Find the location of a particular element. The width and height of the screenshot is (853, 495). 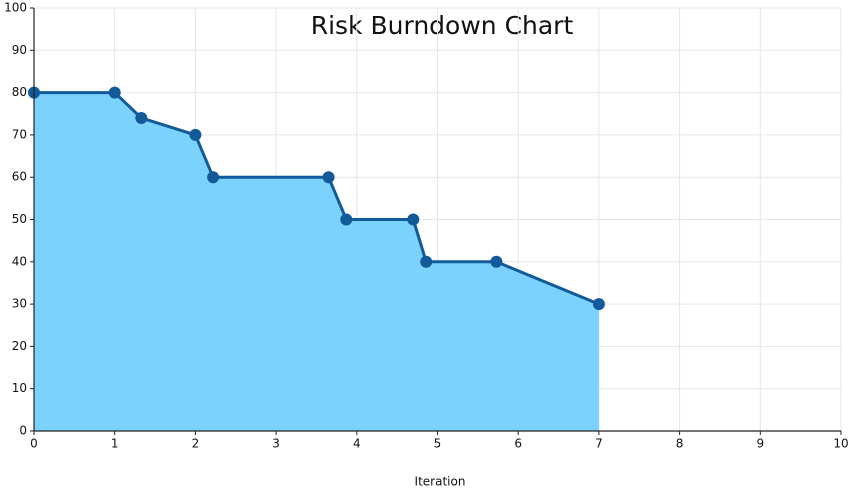

x-tick-label: 0 is located at coordinates (34, 444).